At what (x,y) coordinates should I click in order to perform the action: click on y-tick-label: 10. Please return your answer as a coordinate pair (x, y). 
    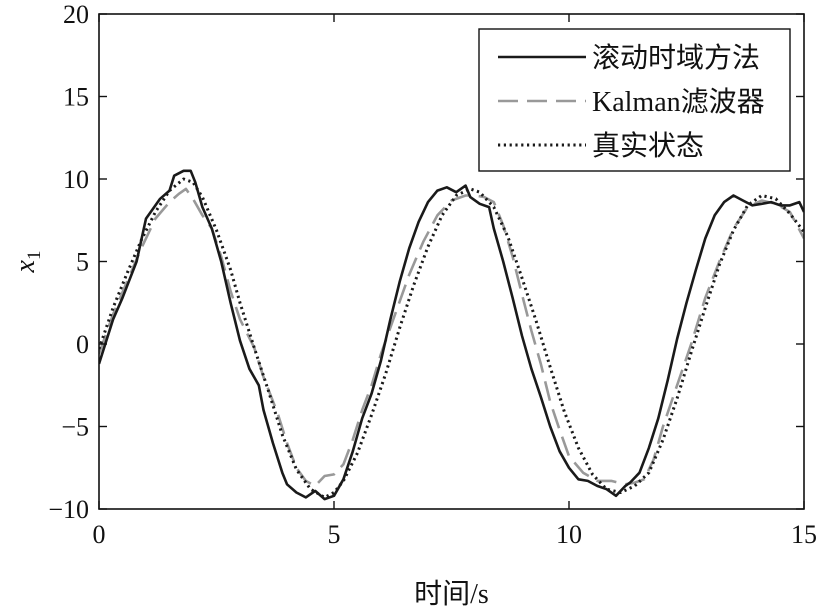
    Looking at the image, I should click on (76, 179).